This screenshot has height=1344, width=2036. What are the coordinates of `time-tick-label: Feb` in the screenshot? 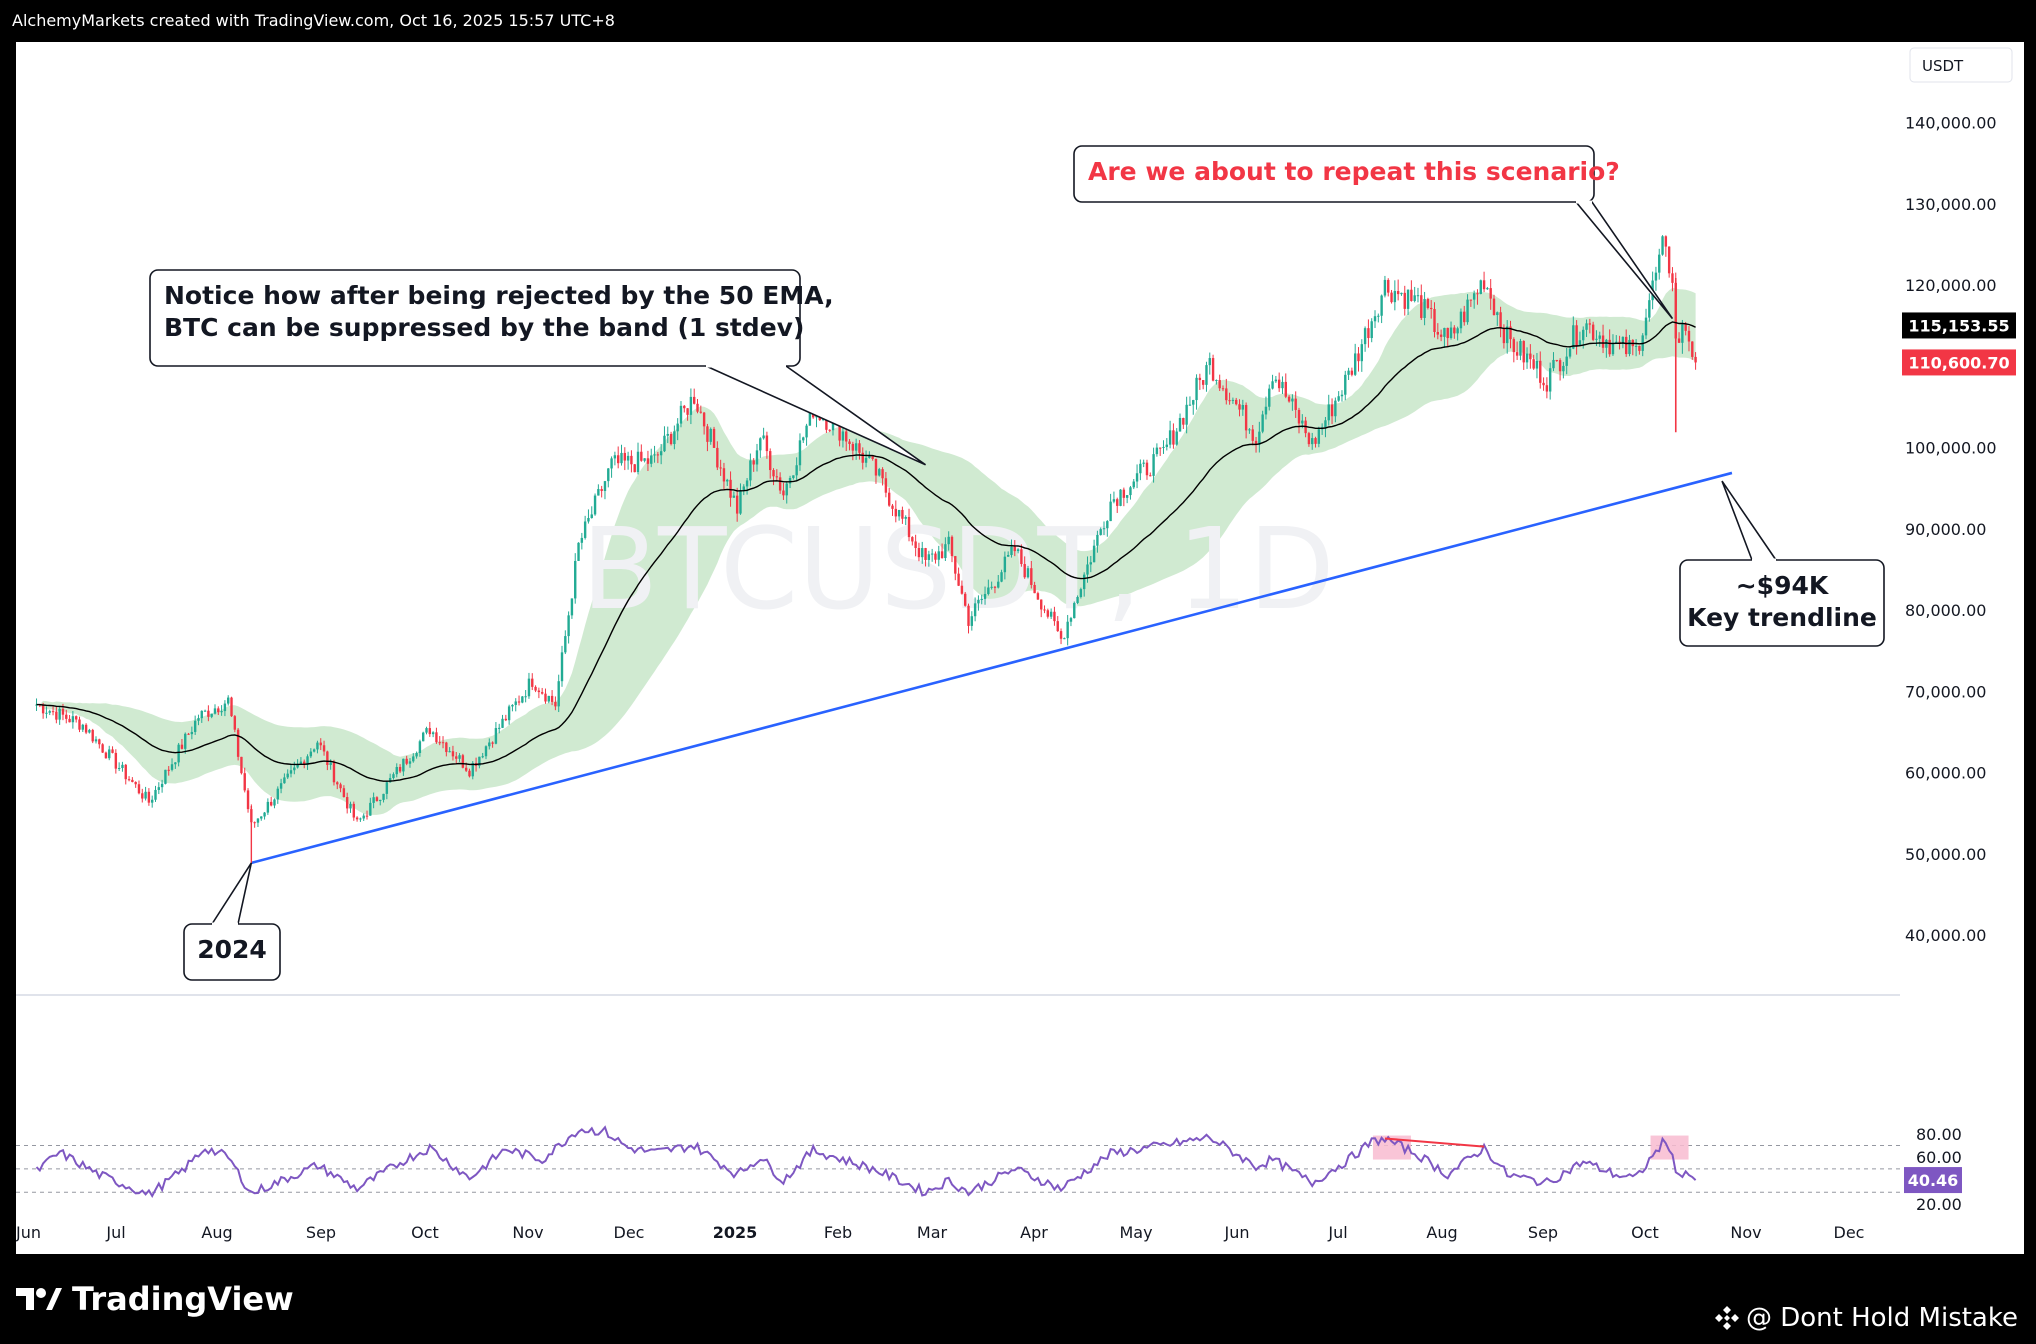 It's located at (838, 1232).